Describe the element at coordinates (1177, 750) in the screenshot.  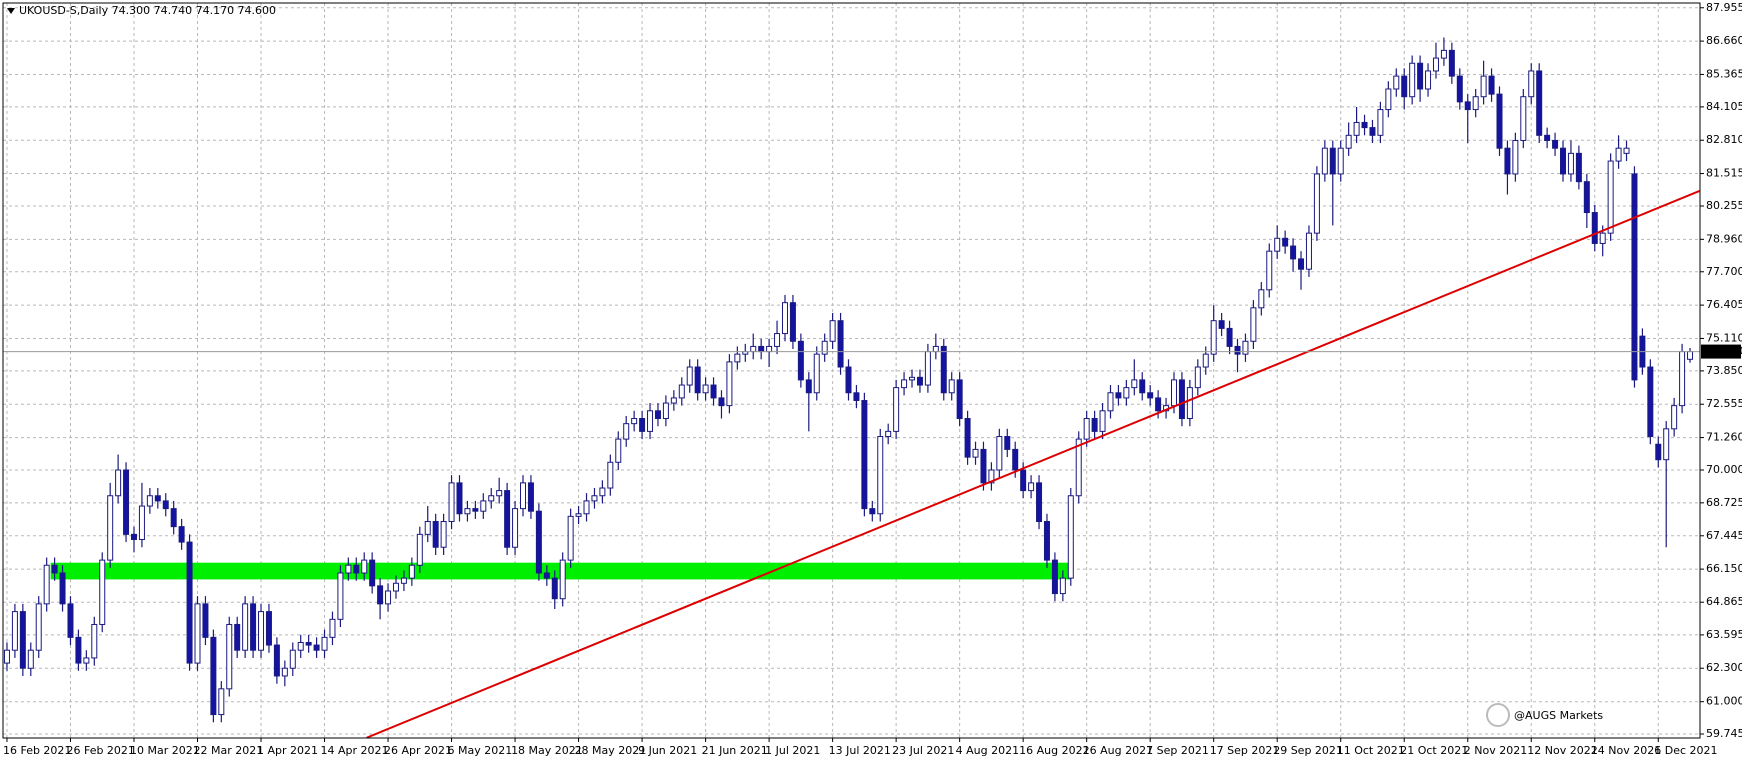
I see `x-tick-label: 7 Sep 2021` at that location.